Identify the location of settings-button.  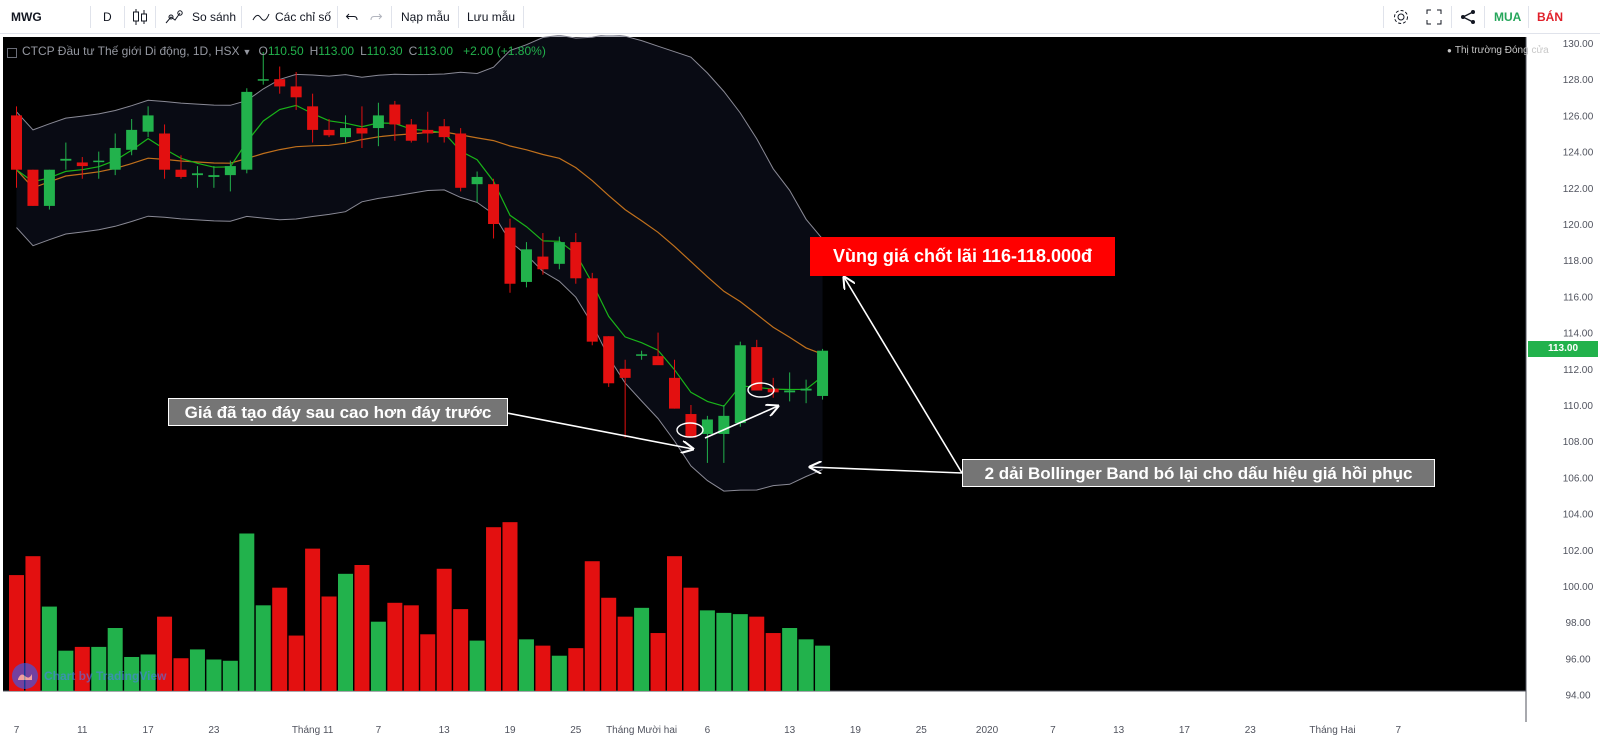
(1401, 17).